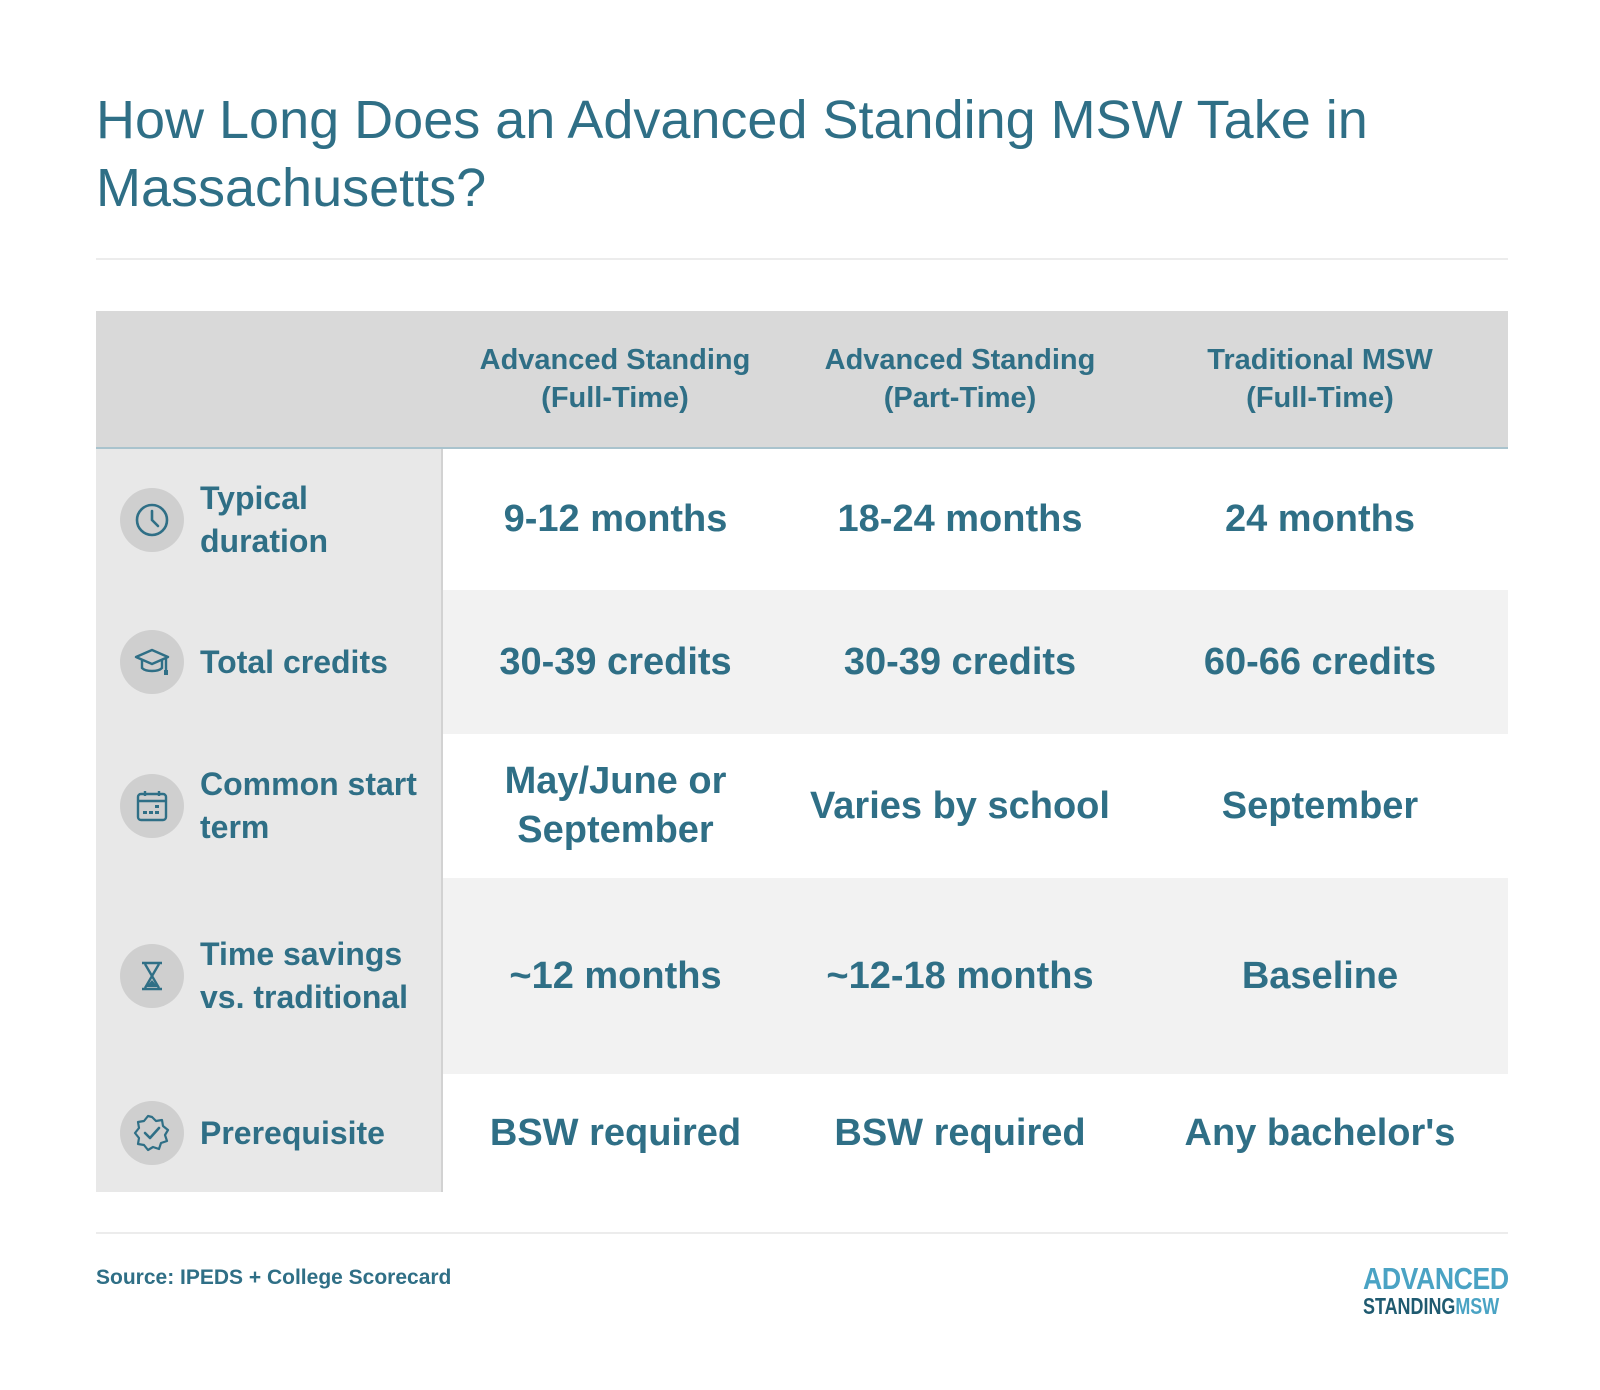 The width and height of the screenshot is (1600, 1390). I want to click on row-header: Total credits, so click(269, 662).